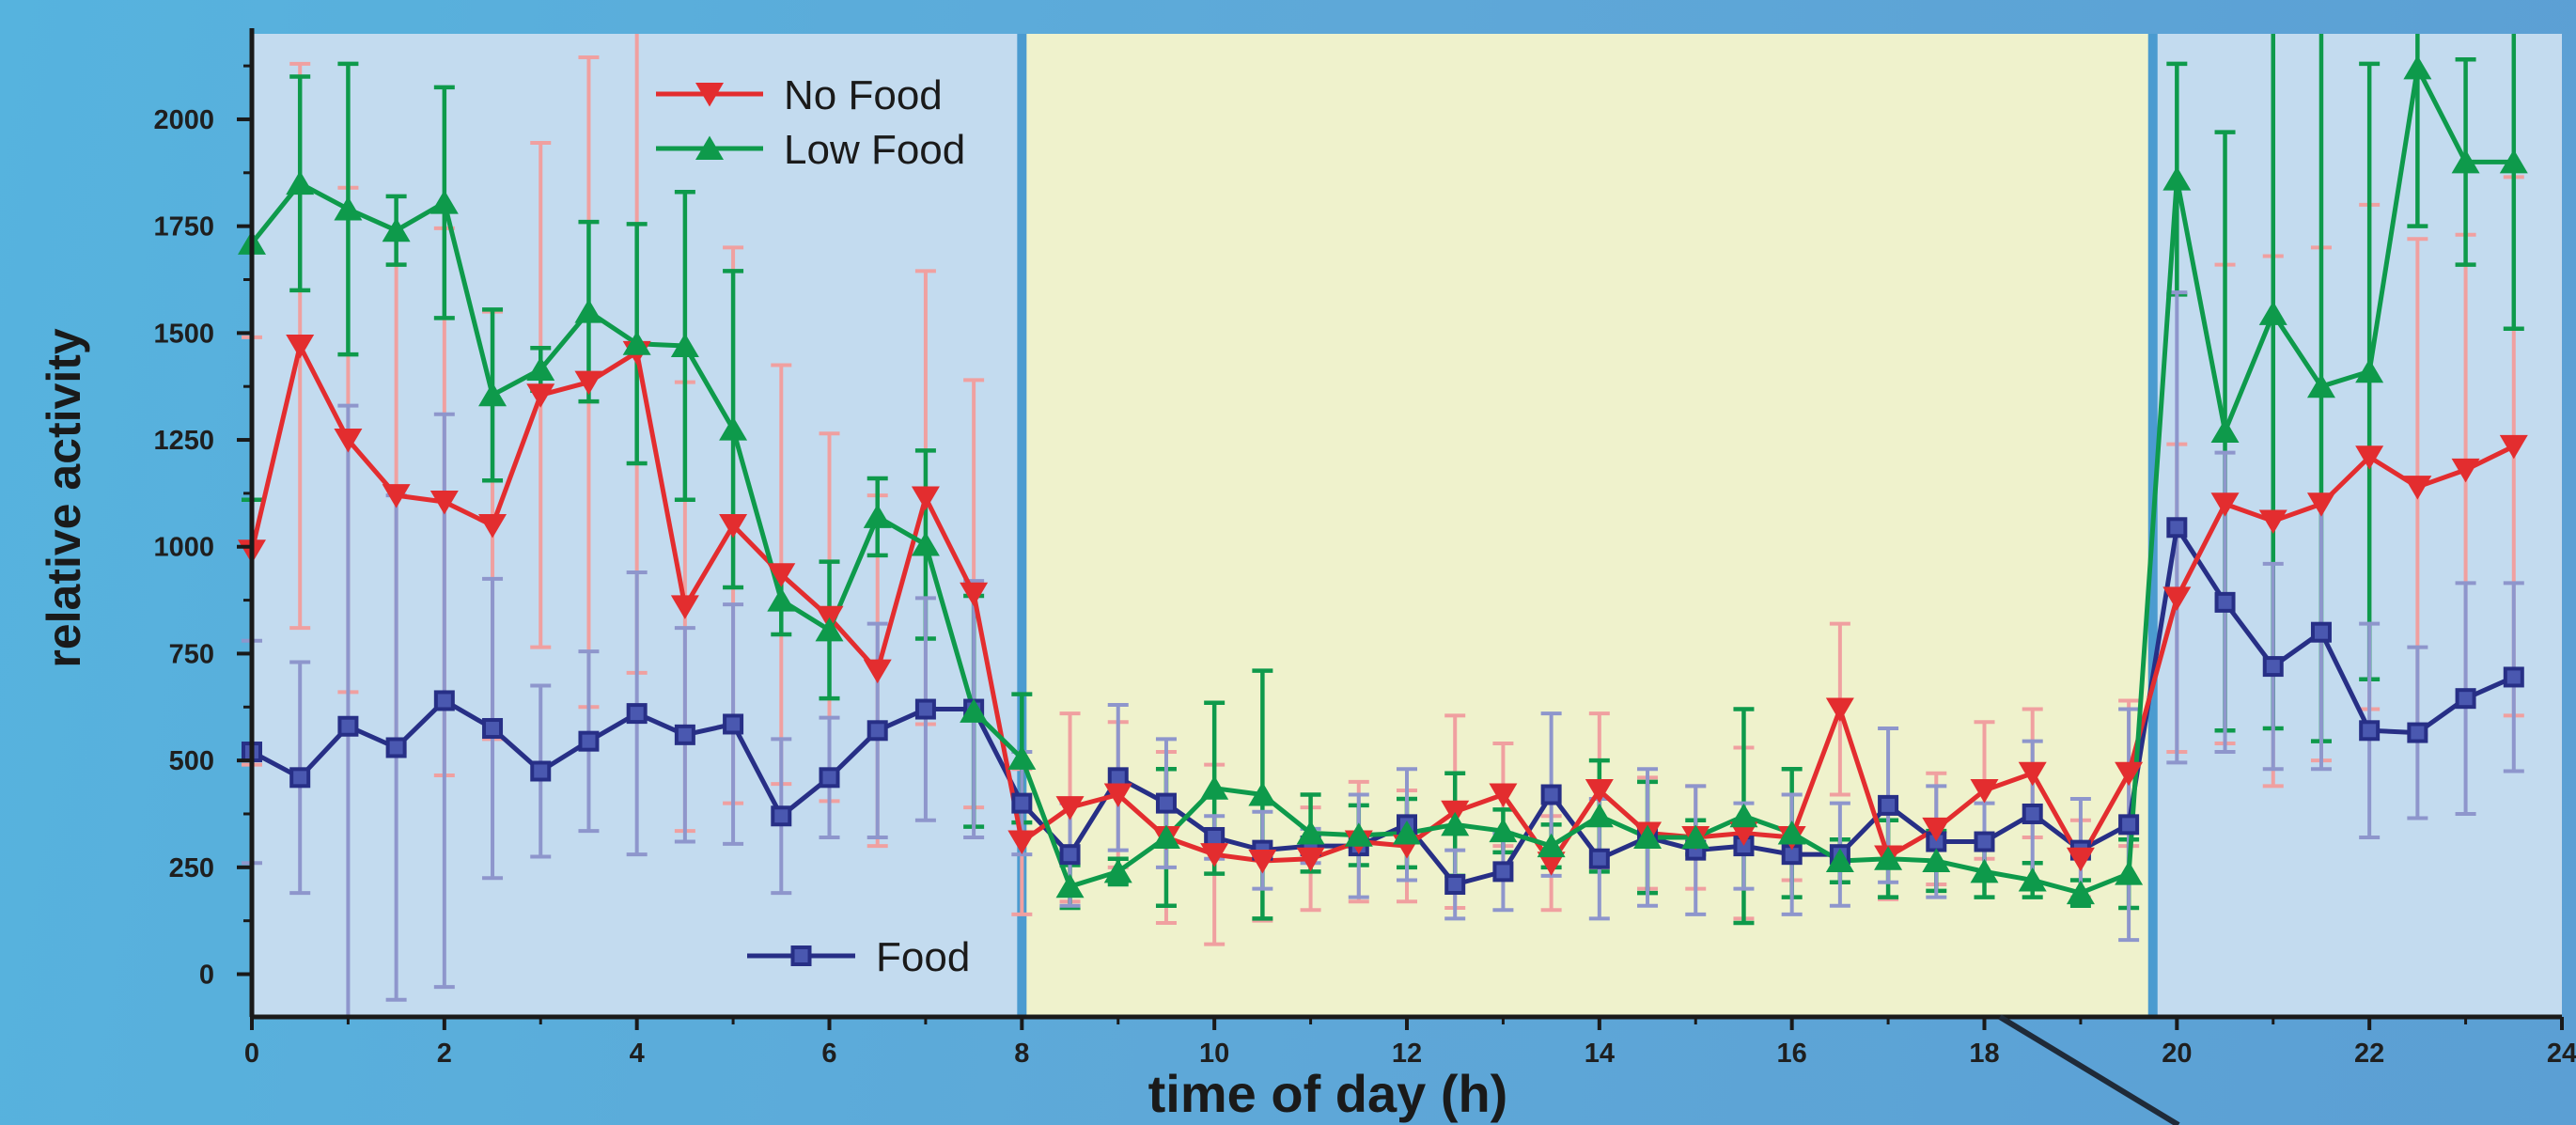  What do you see at coordinates (183, 120) in the screenshot?
I see `y-tick-label: 2000` at bounding box center [183, 120].